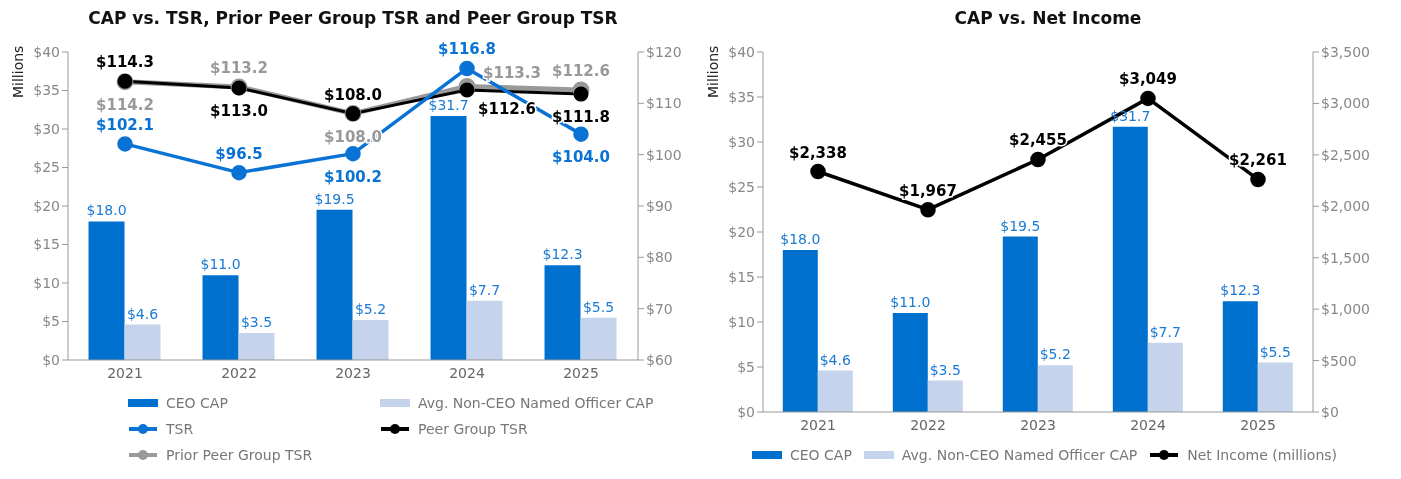  Describe the element at coordinates (1262, 455) in the screenshot. I see `legend-label: Net Income (millions)` at that location.